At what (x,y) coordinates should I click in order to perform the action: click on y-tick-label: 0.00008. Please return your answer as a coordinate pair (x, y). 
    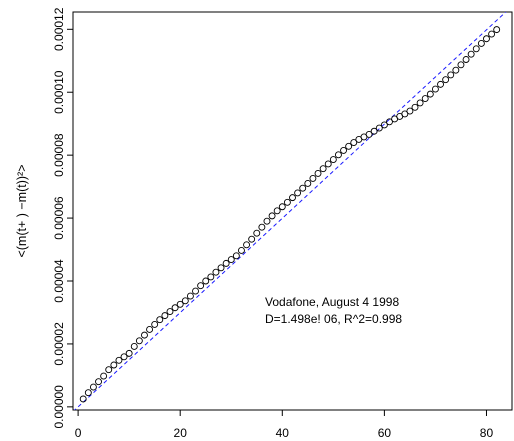
    Looking at the image, I should click on (59, 155).